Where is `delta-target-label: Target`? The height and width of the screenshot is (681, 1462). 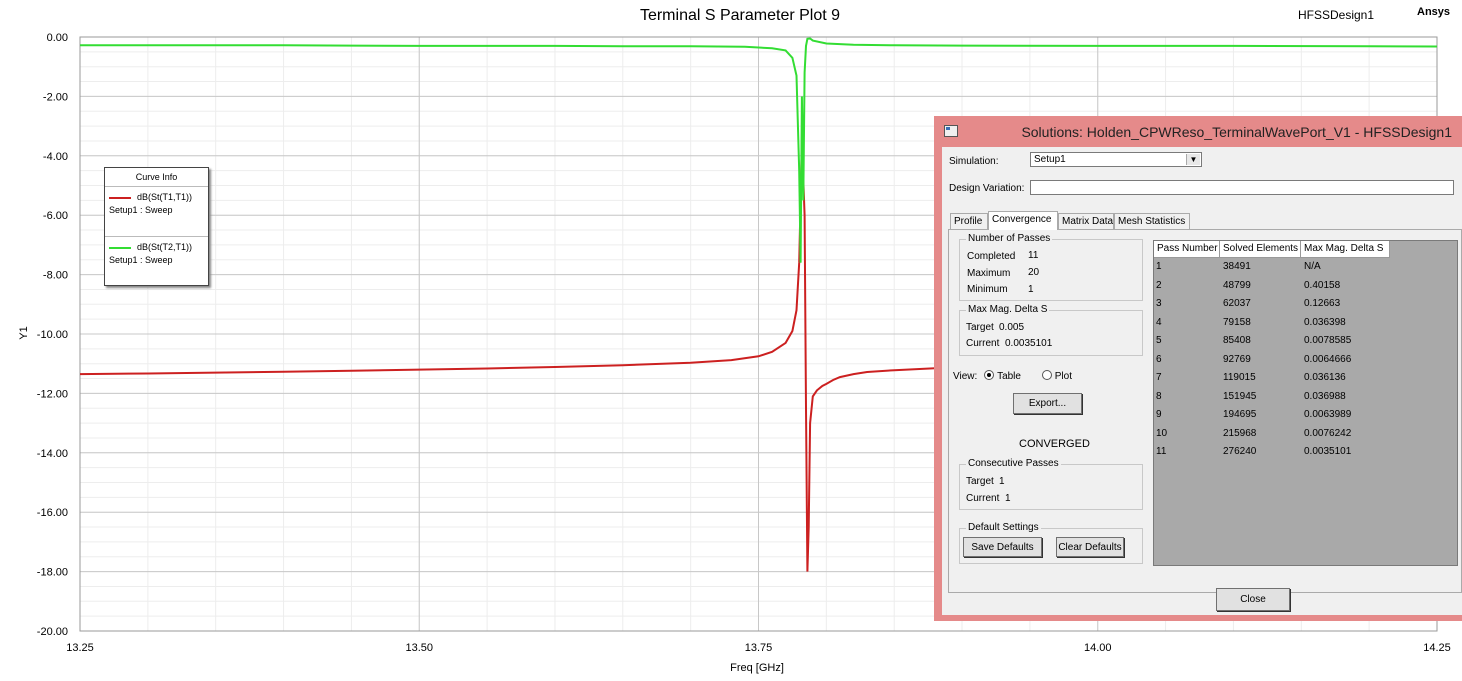 delta-target-label: Target is located at coordinates (980, 327).